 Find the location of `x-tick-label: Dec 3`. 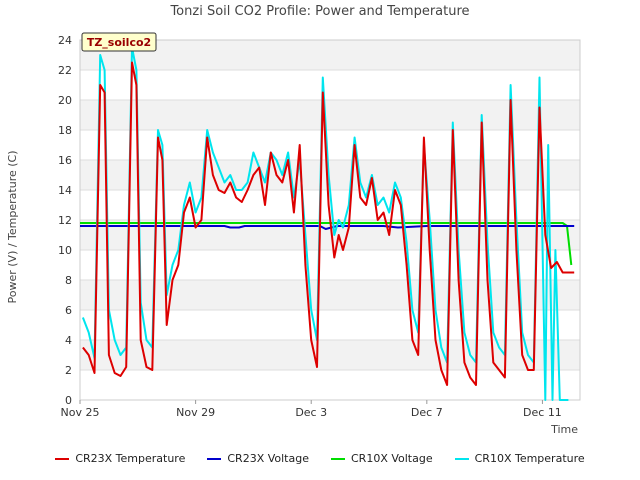

x-tick-label: Dec 3 is located at coordinates (311, 412).